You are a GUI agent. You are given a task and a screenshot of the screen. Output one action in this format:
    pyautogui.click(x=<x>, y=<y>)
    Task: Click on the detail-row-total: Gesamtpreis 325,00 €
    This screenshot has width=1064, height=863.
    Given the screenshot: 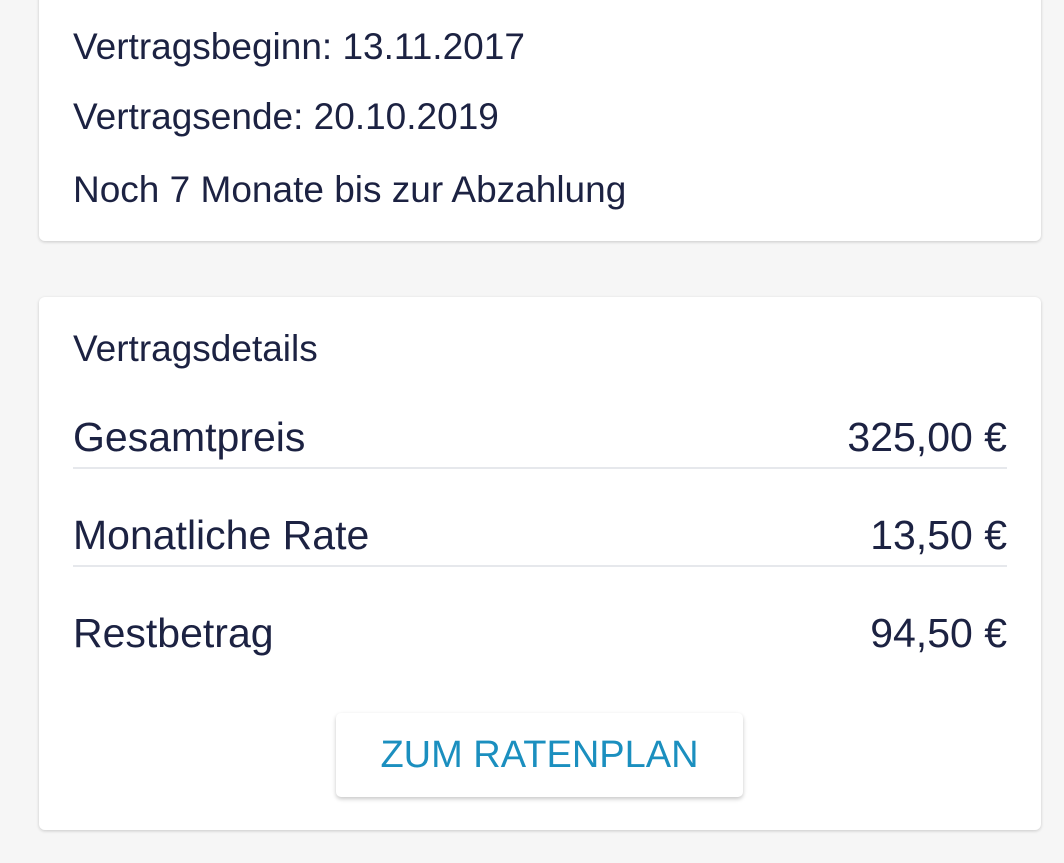 What is the action you would take?
    pyautogui.click(x=540, y=438)
    